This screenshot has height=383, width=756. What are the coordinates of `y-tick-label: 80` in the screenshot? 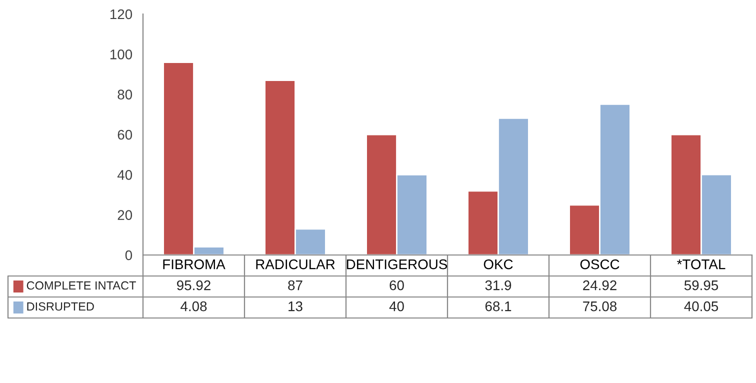 It's located at (125, 95).